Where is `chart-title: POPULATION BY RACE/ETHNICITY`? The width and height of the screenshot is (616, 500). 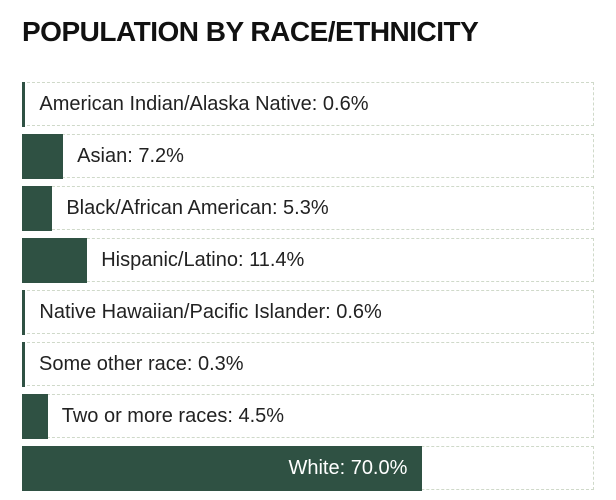 chart-title: POPULATION BY RACE/ETHNICITY is located at coordinates (250, 31).